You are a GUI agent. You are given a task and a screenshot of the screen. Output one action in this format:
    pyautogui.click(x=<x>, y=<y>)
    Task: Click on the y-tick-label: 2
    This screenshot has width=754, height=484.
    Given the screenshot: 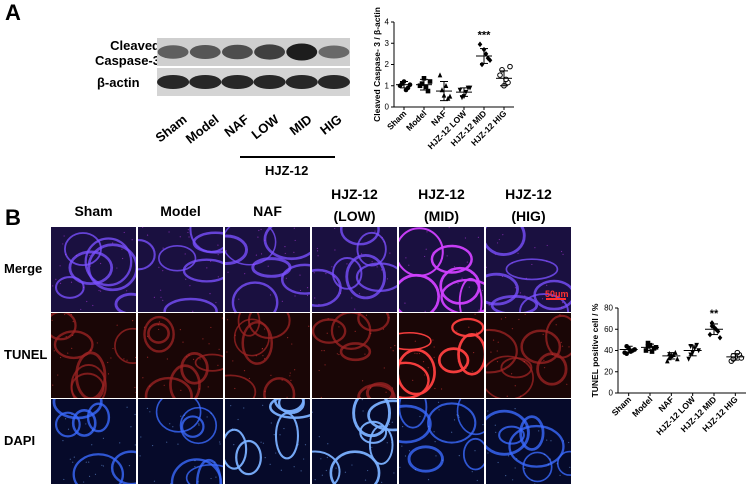 What is the action you would take?
    pyautogui.click(x=387, y=64)
    